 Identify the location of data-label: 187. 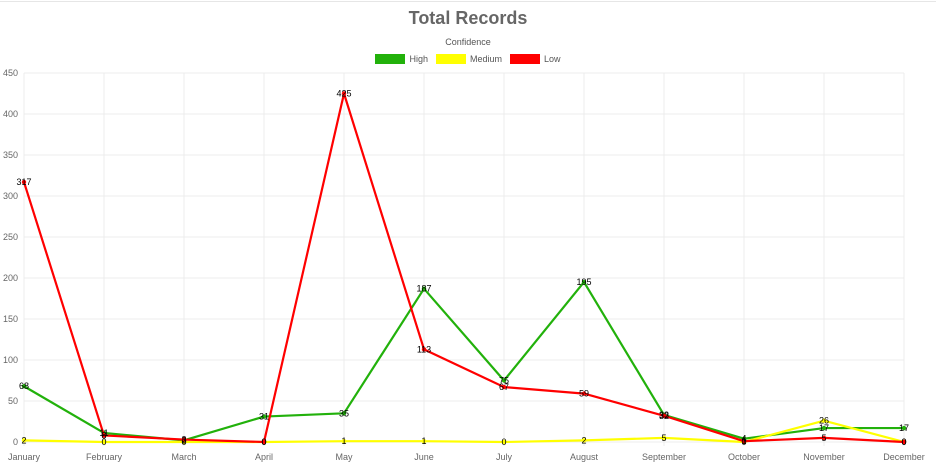
(423, 289).